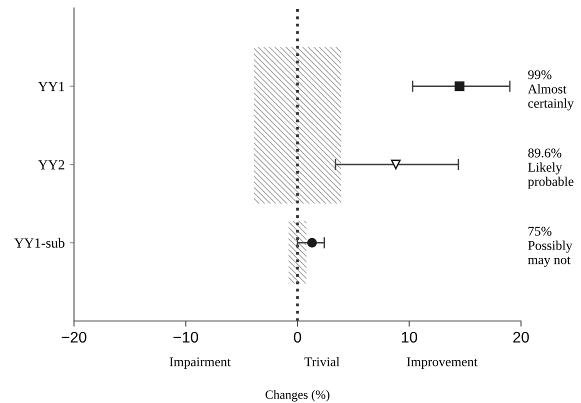  What do you see at coordinates (186, 337) in the screenshot?
I see `x-tick-label: −10` at bounding box center [186, 337].